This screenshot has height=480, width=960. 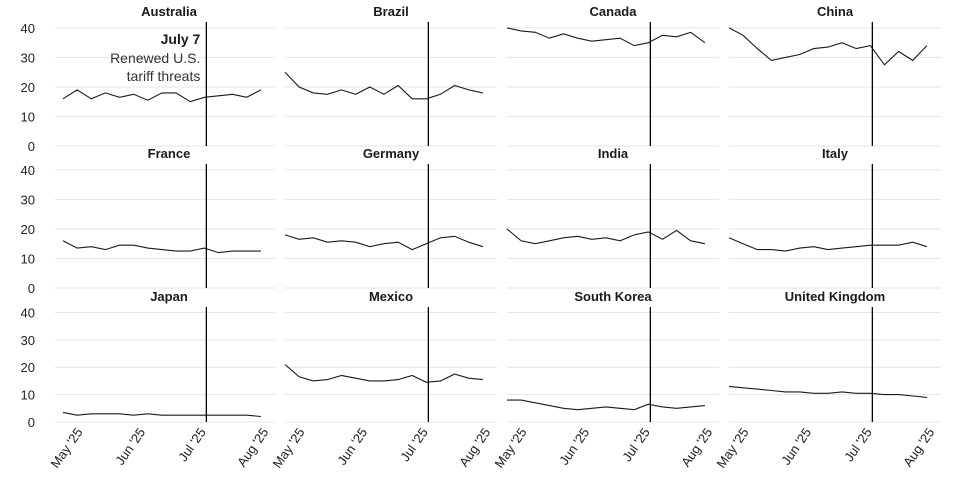 What do you see at coordinates (391, 153) in the screenshot?
I see `panel-title: Germany` at bounding box center [391, 153].